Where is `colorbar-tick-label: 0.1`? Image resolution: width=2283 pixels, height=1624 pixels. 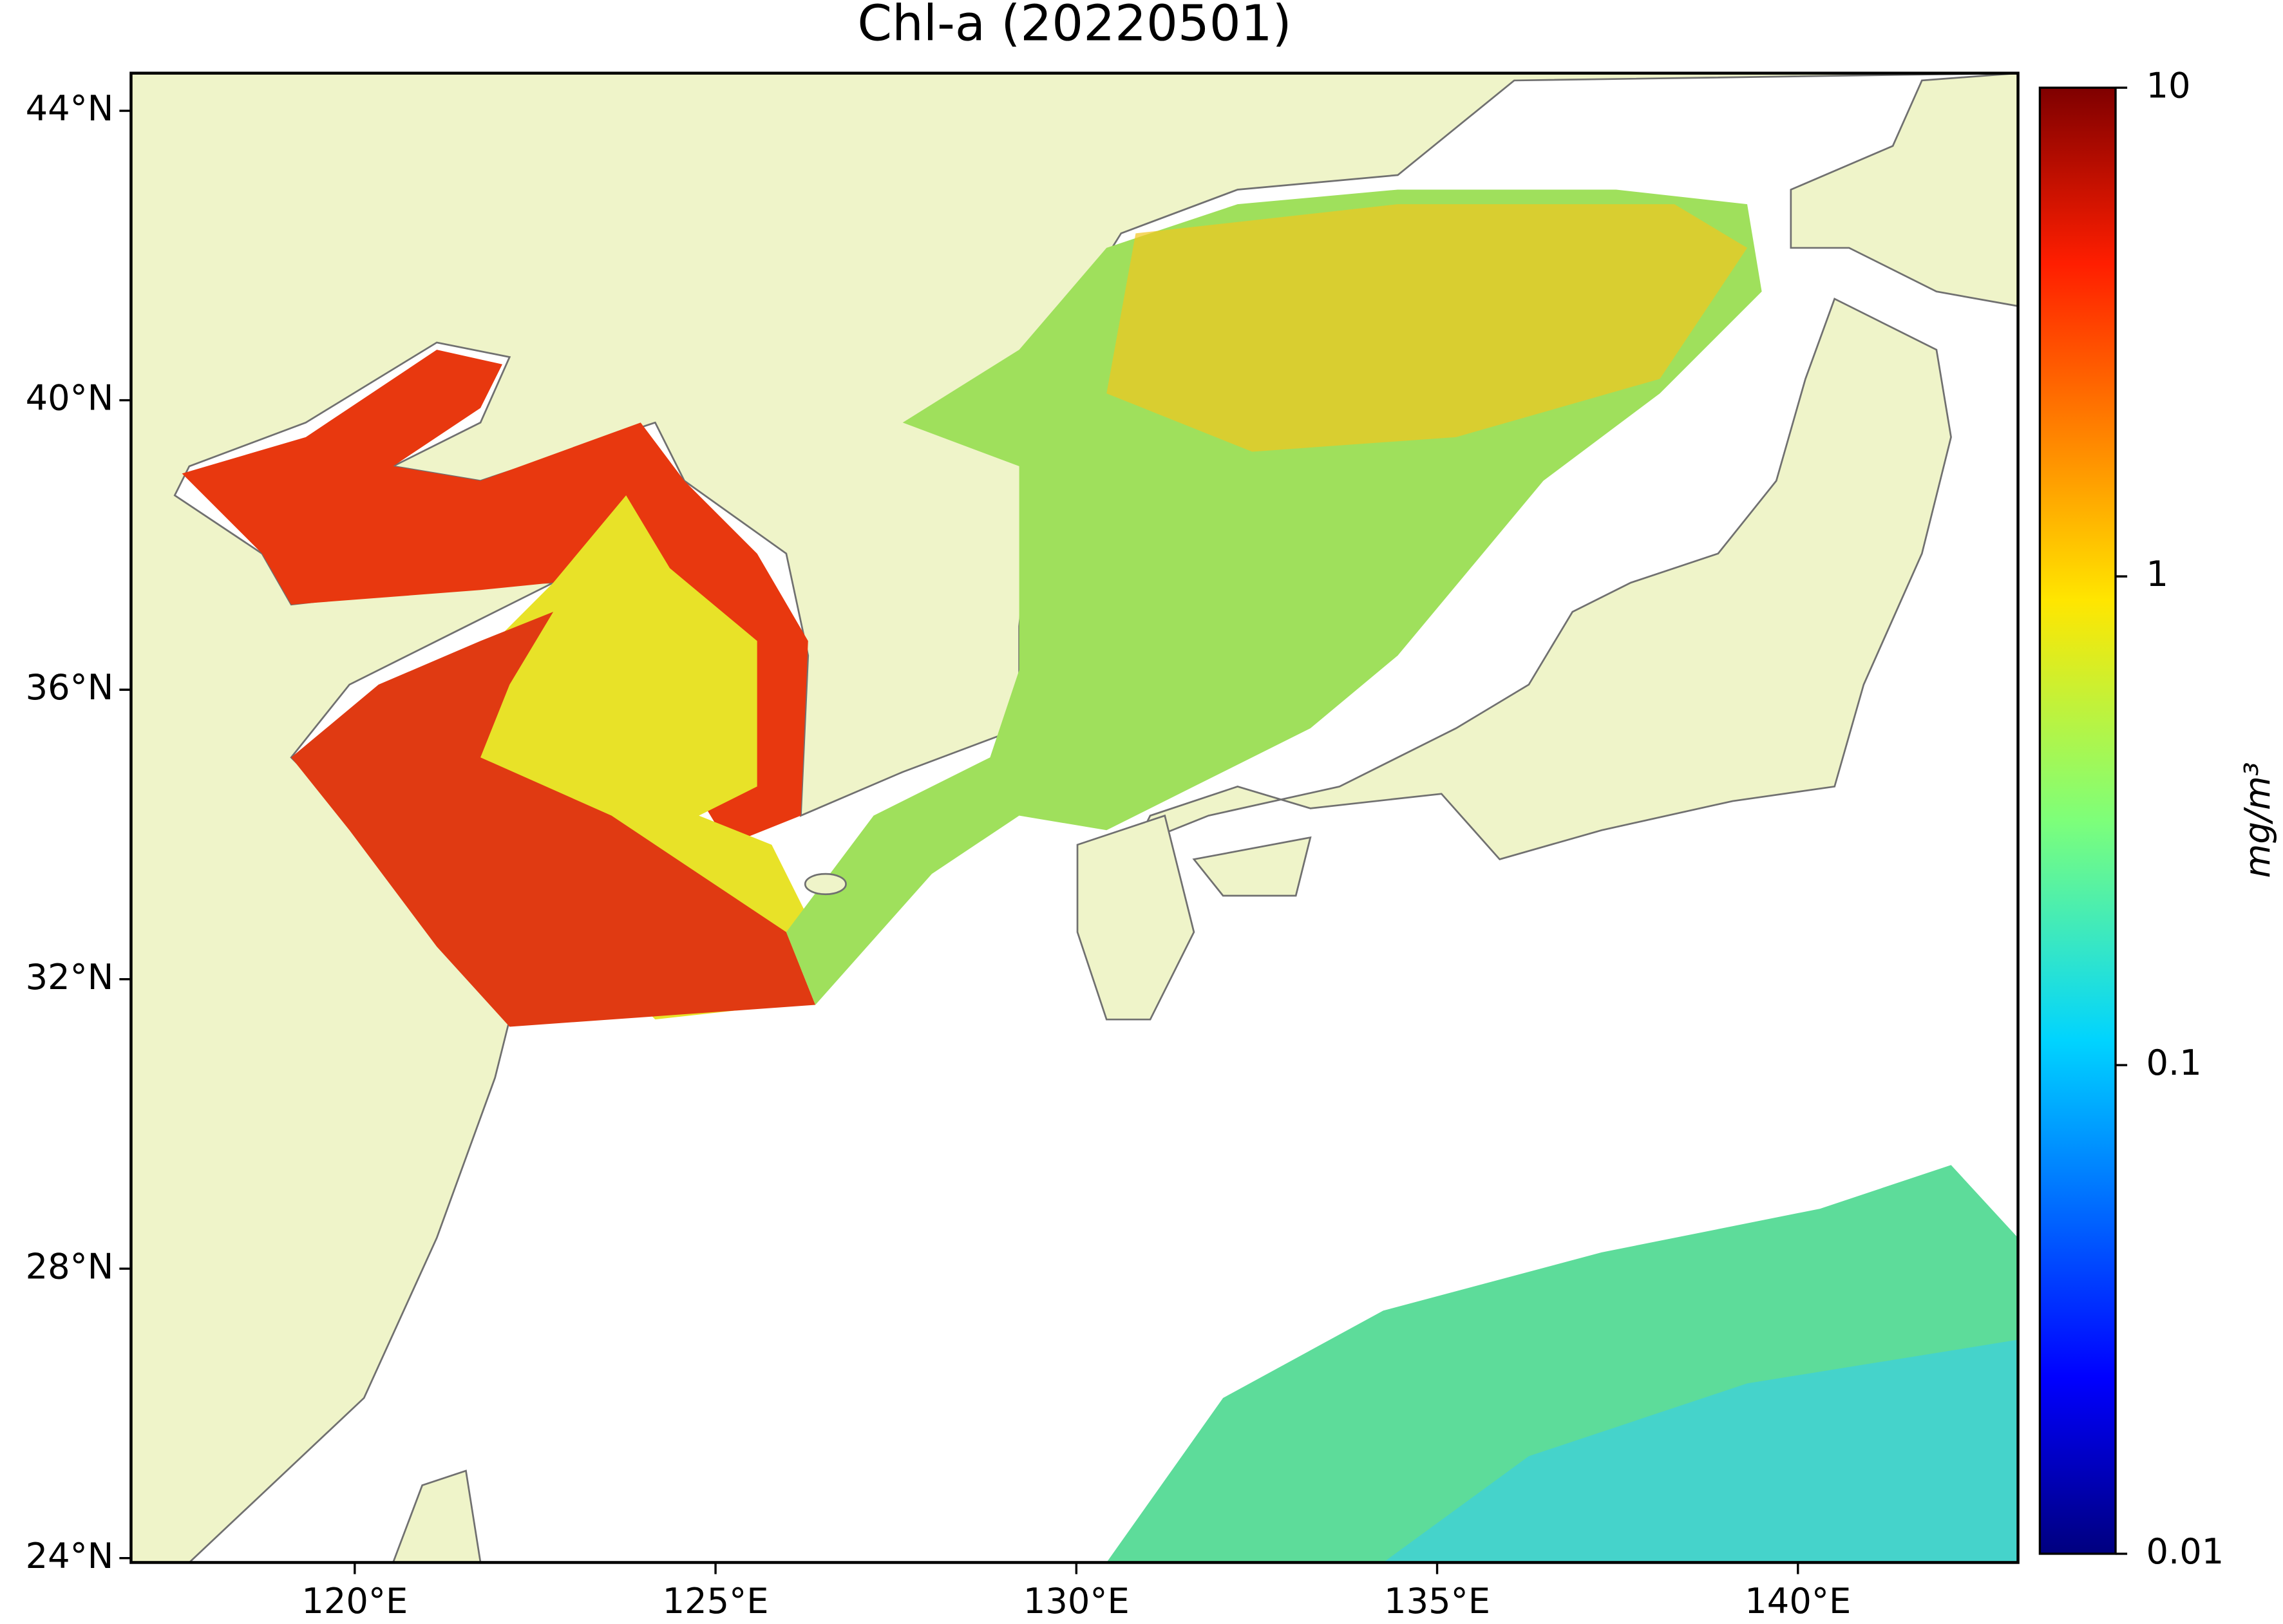 colorbar-tick-label: 0.1 is located at coordinates (2173, 1063).